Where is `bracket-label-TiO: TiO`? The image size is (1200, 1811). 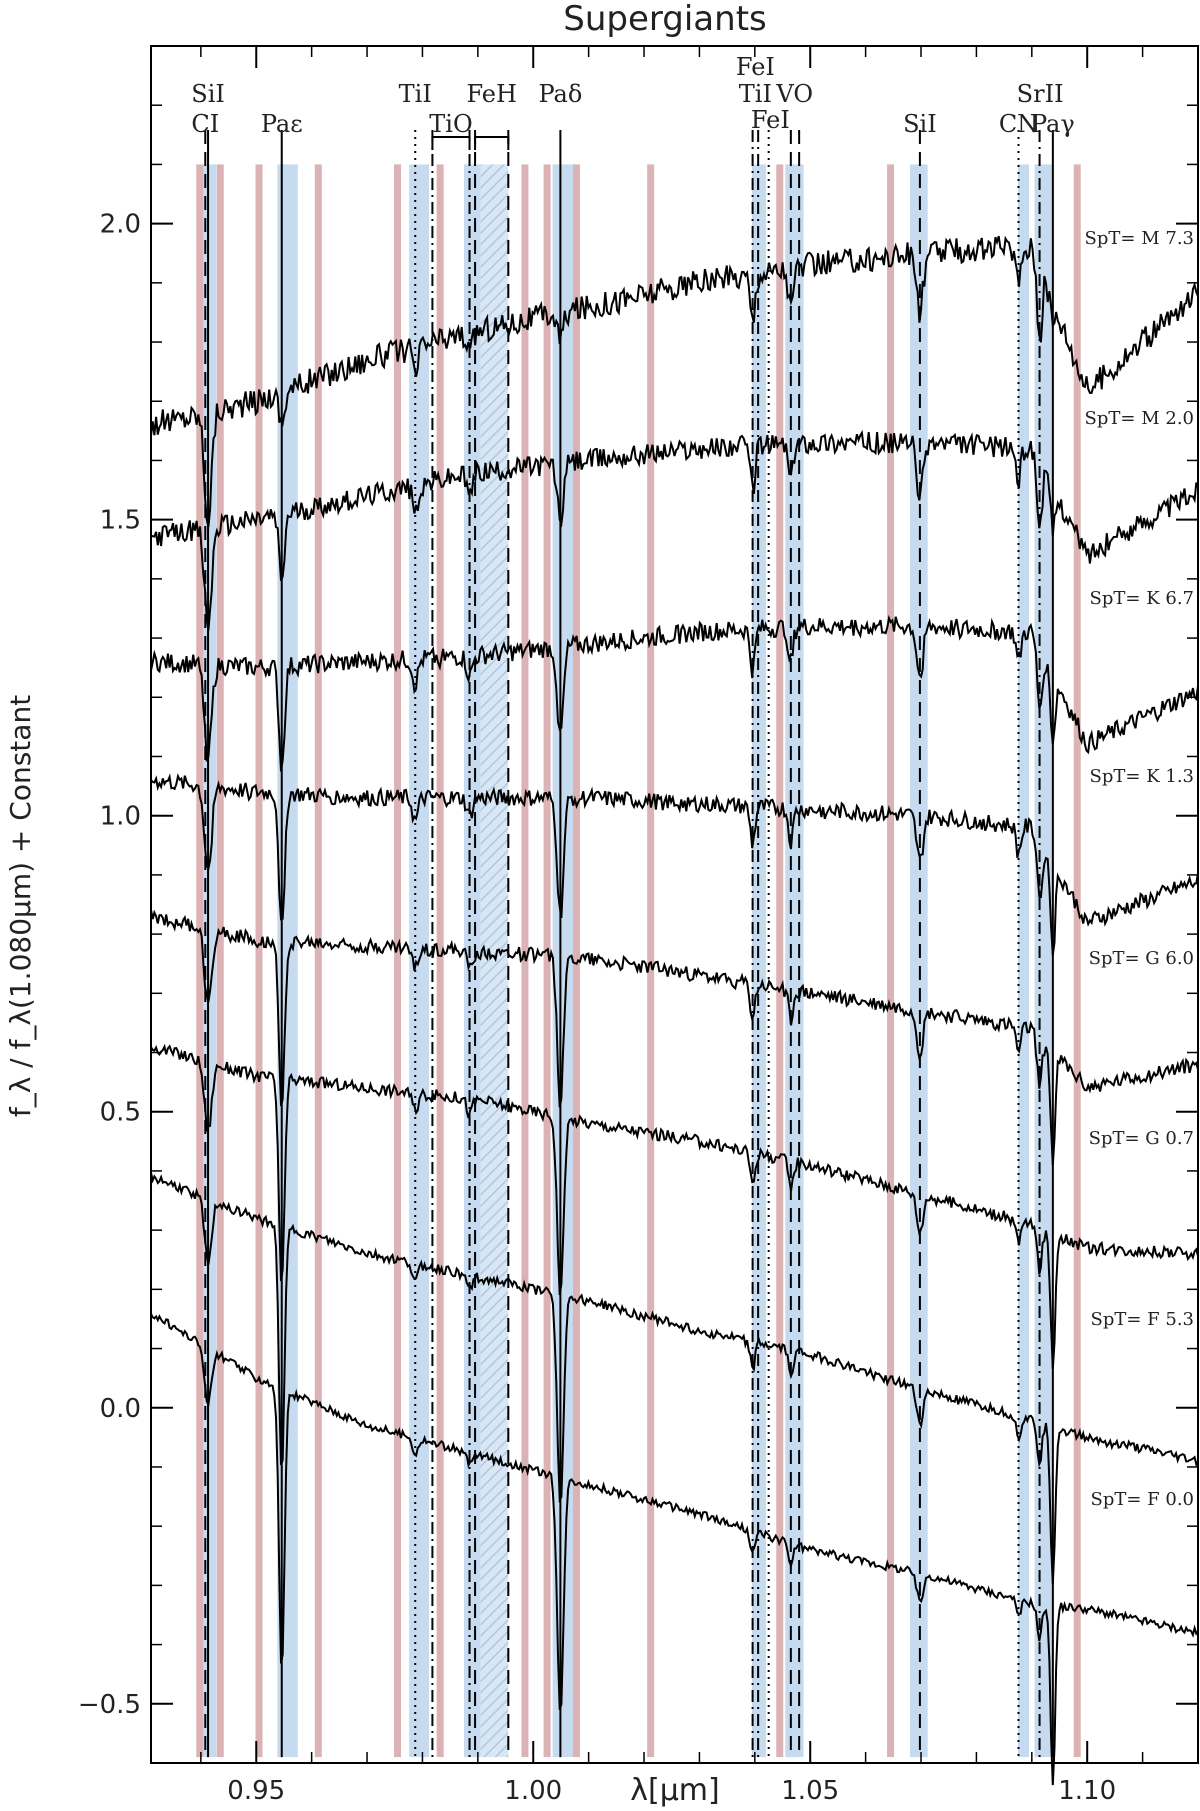 bracket-label-TiO: TiO is located at coordinates (450, 124).